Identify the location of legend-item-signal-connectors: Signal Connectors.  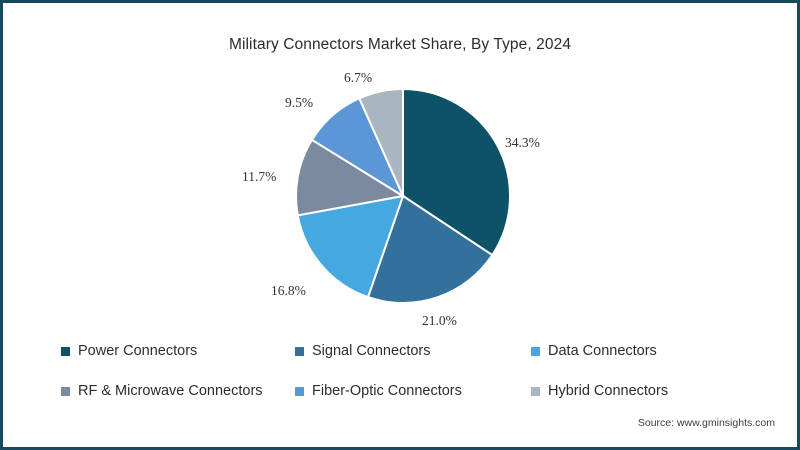
(363, 351).